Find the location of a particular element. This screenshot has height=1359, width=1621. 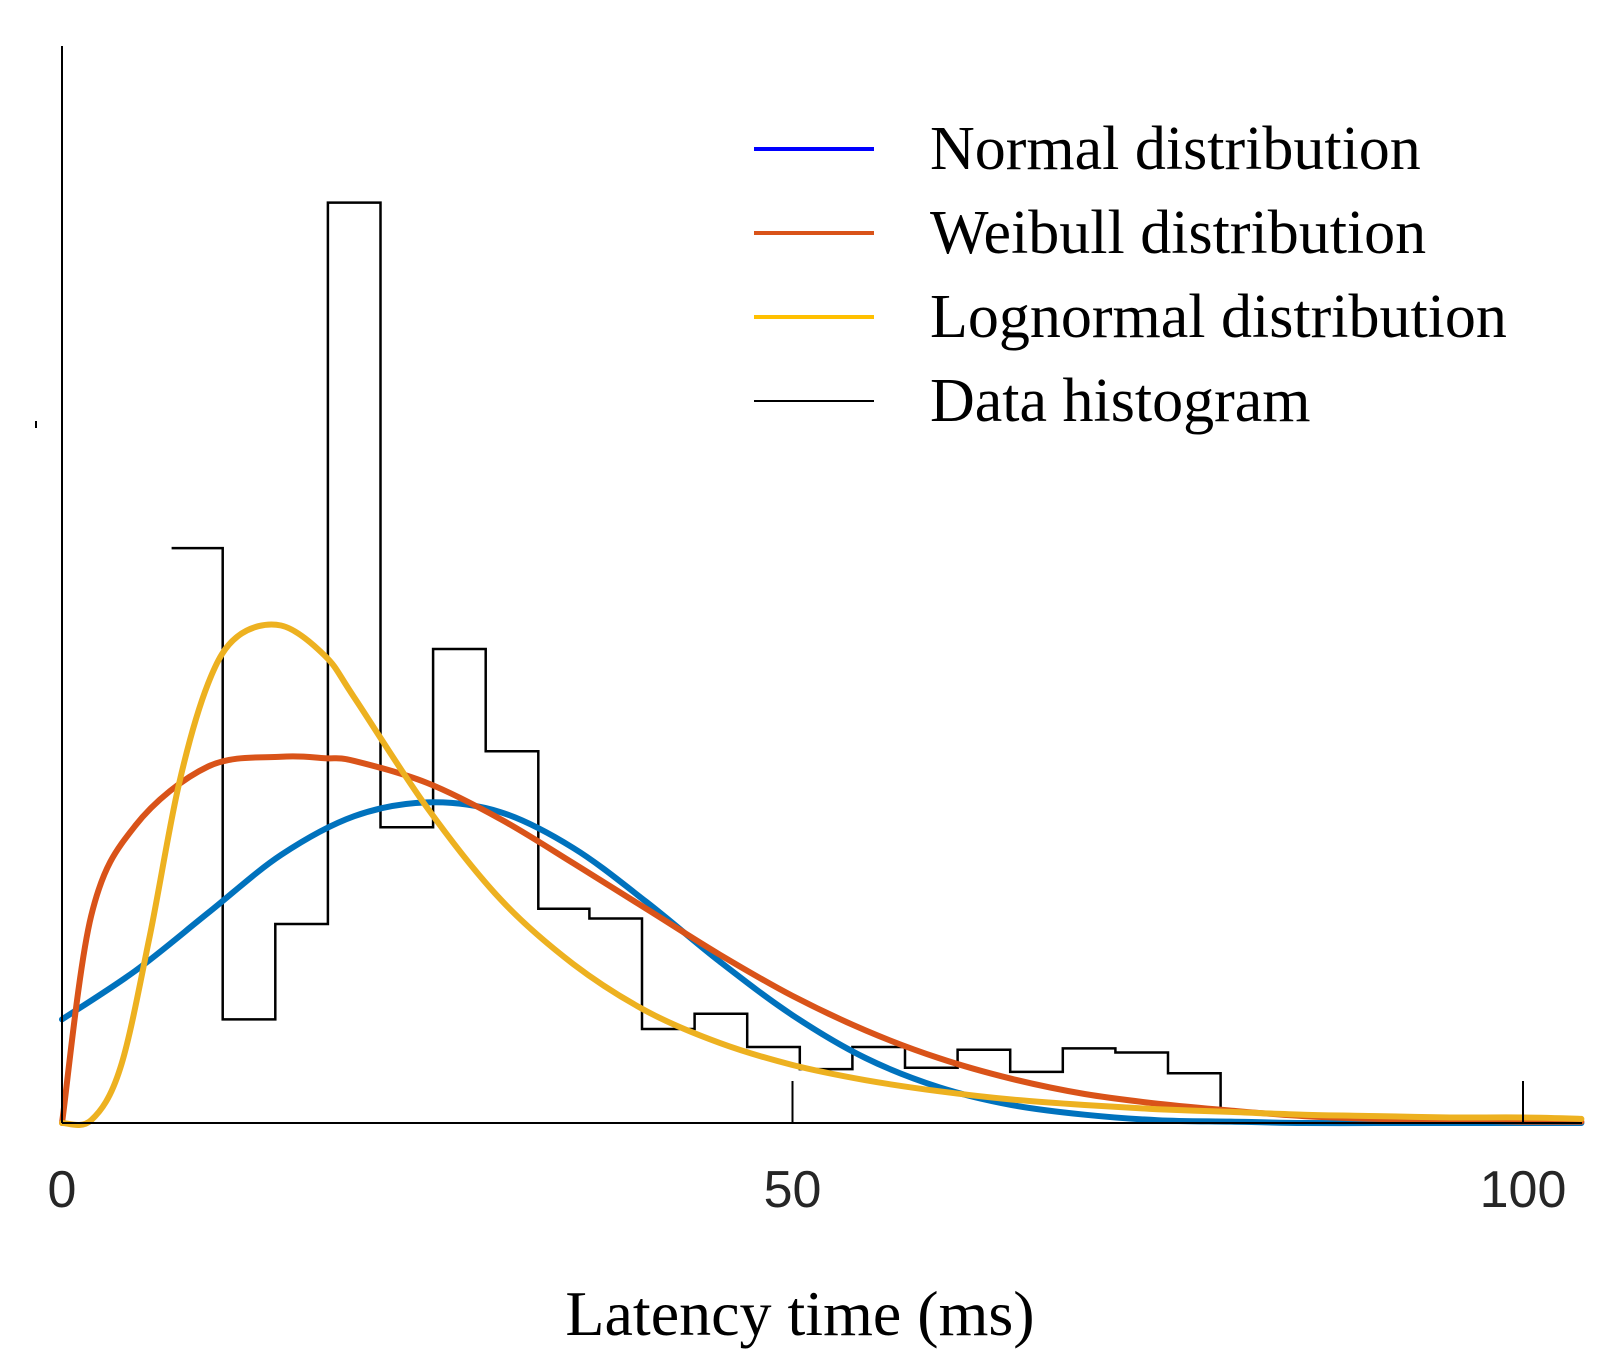

legend-normal-label: Normal distribution is located at coordinates (1175, 149).